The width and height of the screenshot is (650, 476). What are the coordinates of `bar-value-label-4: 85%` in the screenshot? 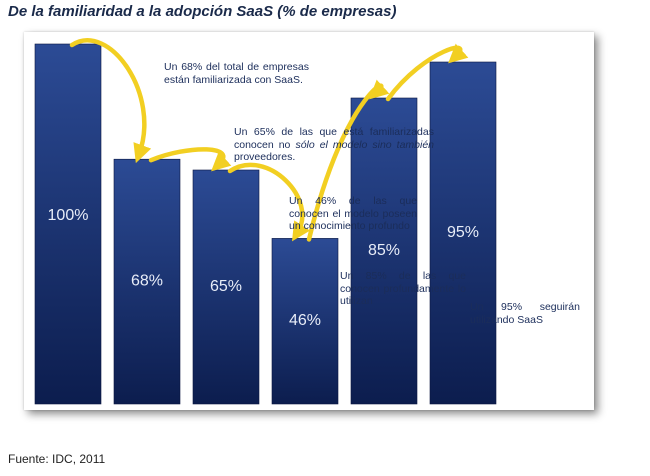 It's located at (384, 250).